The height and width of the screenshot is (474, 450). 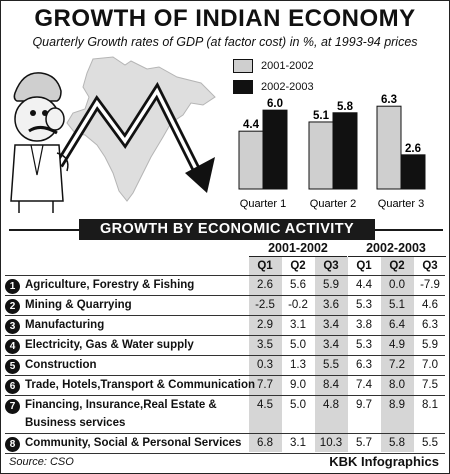 What do you see at coordinates (298, 365) in the screenshot?
I see `table-cell: 1.3` at bounding box center [298, 365].